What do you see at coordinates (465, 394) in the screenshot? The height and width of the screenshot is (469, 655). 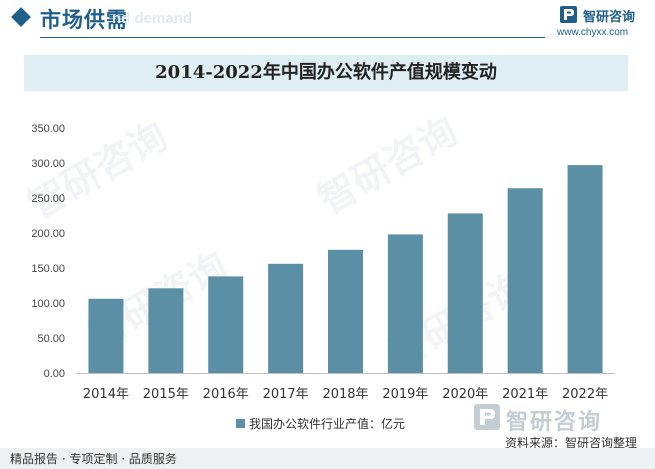 I see `x-tick-label: 2020年` at bounding box center [465, 394].